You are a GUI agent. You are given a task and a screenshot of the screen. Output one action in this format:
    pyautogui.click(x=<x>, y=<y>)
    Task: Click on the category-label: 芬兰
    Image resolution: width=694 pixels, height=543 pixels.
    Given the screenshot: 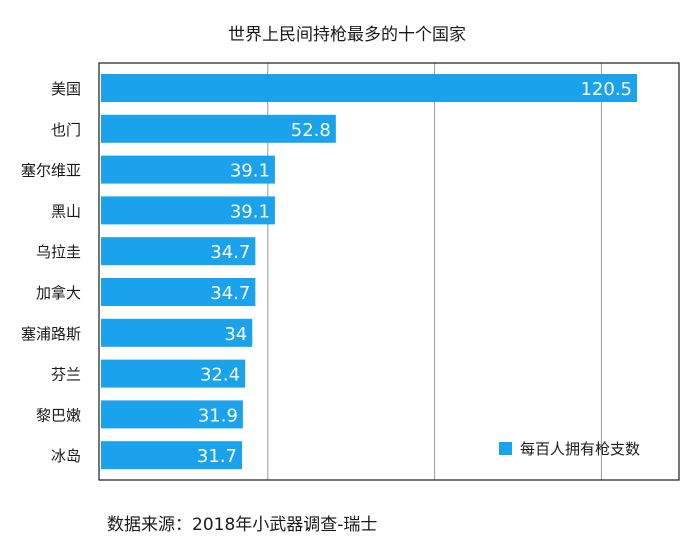 What is the action you would take?
    pyautogui.click(x=66, y=375)
    